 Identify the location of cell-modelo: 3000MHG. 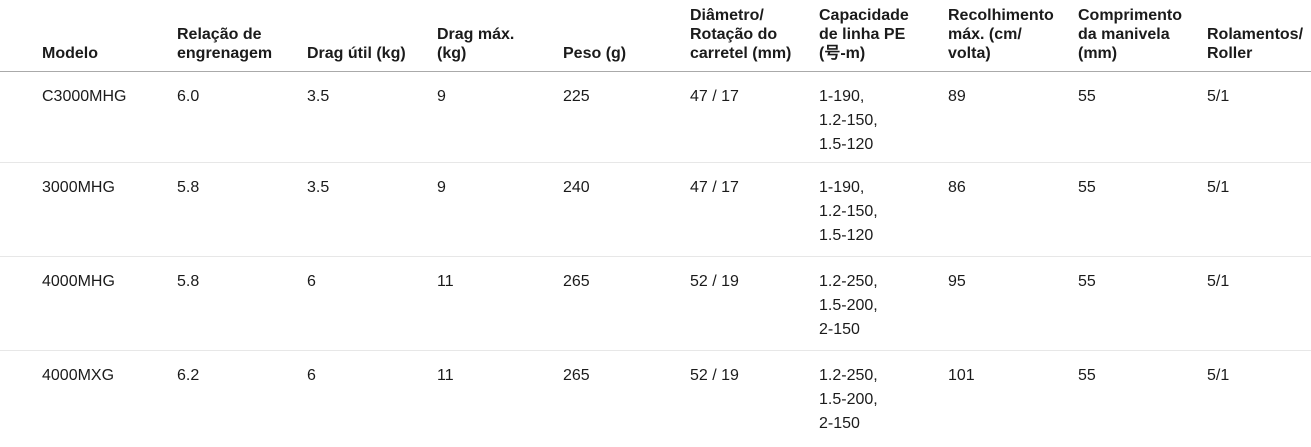
(88, 209).